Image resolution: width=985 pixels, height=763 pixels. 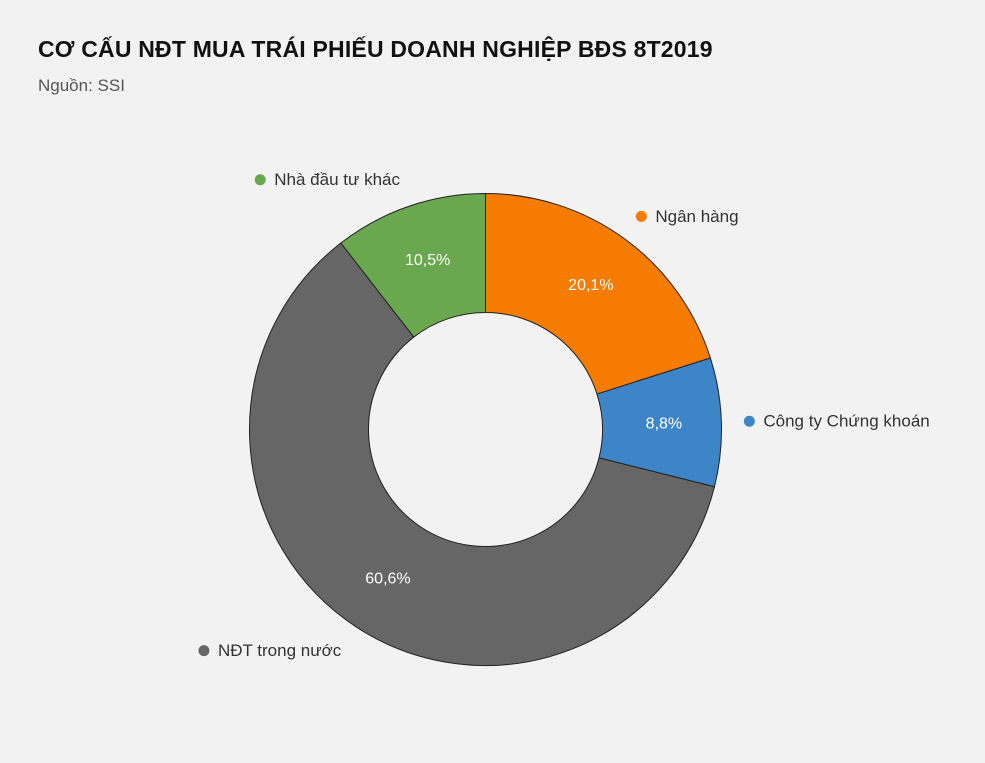 I want to click on value-labels-group: 20,1% 8,8% 60,6% 10,5%, so click(x=523, y=419).